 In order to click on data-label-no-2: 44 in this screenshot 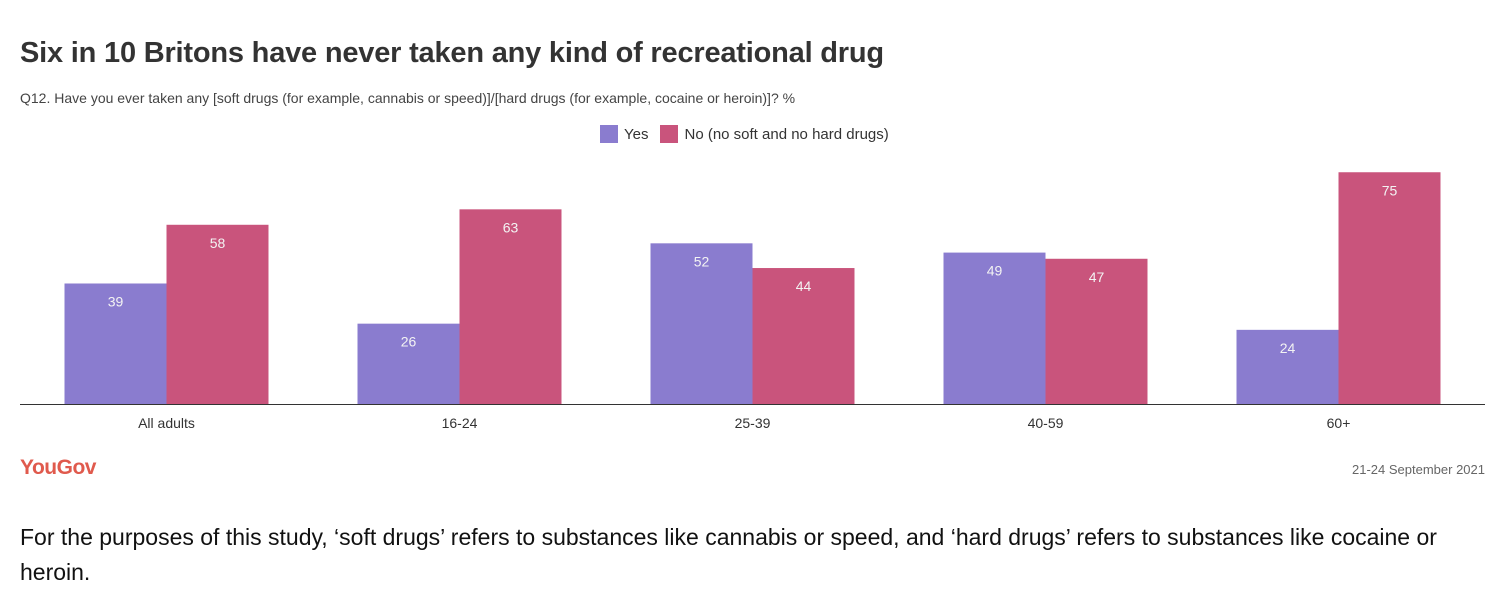, I will do `click(804, 286)`.